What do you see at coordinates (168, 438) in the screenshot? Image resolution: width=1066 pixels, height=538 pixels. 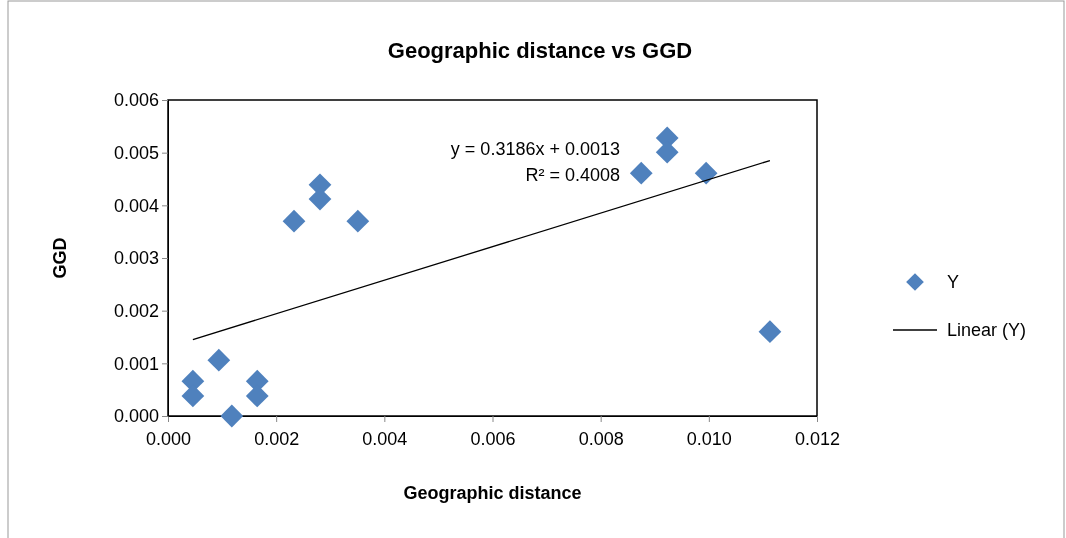 I see `x-tick-label: 0.000` at bounding box center [168, 438].